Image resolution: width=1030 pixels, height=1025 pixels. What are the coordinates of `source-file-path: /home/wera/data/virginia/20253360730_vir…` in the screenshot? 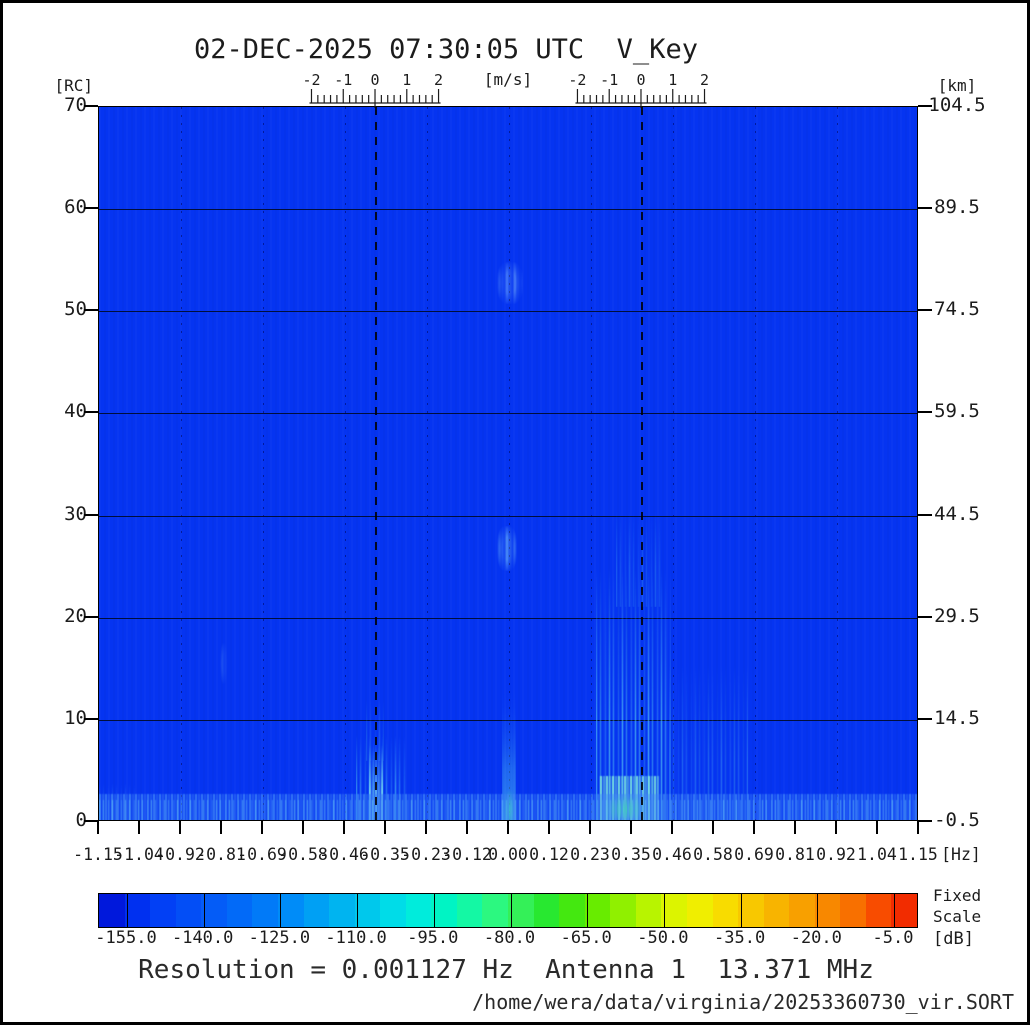 It's located at (743, 1002).